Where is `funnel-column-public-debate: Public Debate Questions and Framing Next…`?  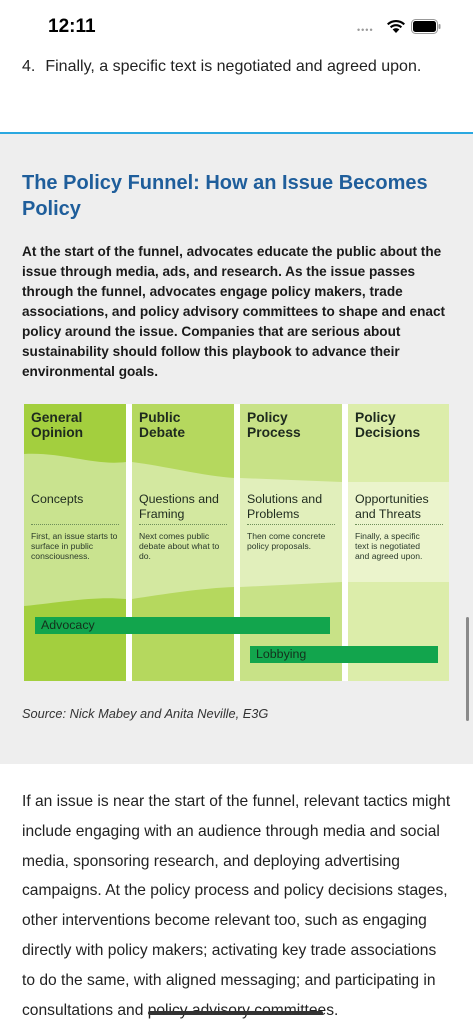 funnel-column-public-debate: Public Debate Questions and Framing Next… is located at coordinates (183, 542).